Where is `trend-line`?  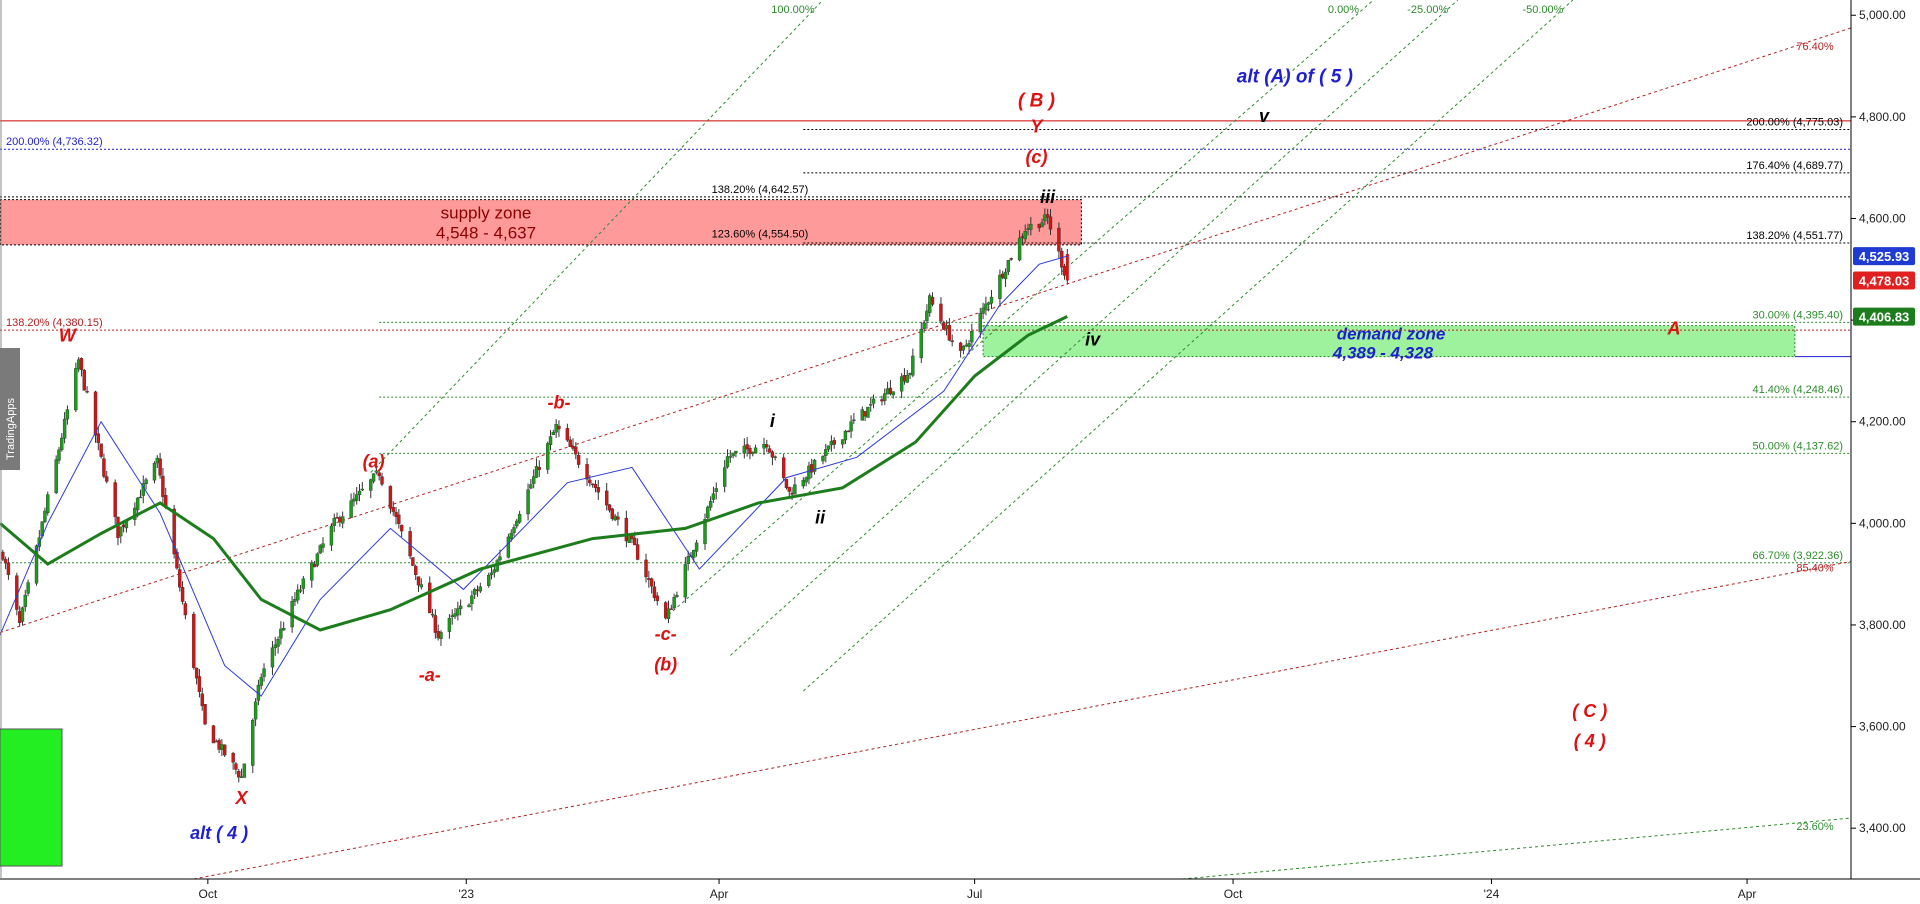 trend-line is located at coordinates (597, 236).